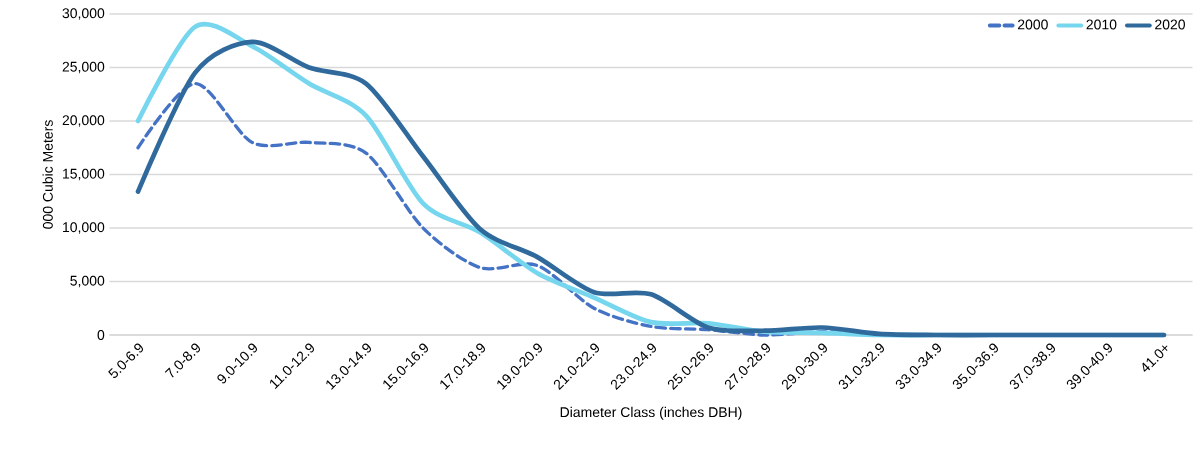 The height and width of the screenshot is (466, 1199). What do you see at coordinates (101, 335) in the screenshot?
I see `y-tick-label: 0` at bounding box center [101, 335].